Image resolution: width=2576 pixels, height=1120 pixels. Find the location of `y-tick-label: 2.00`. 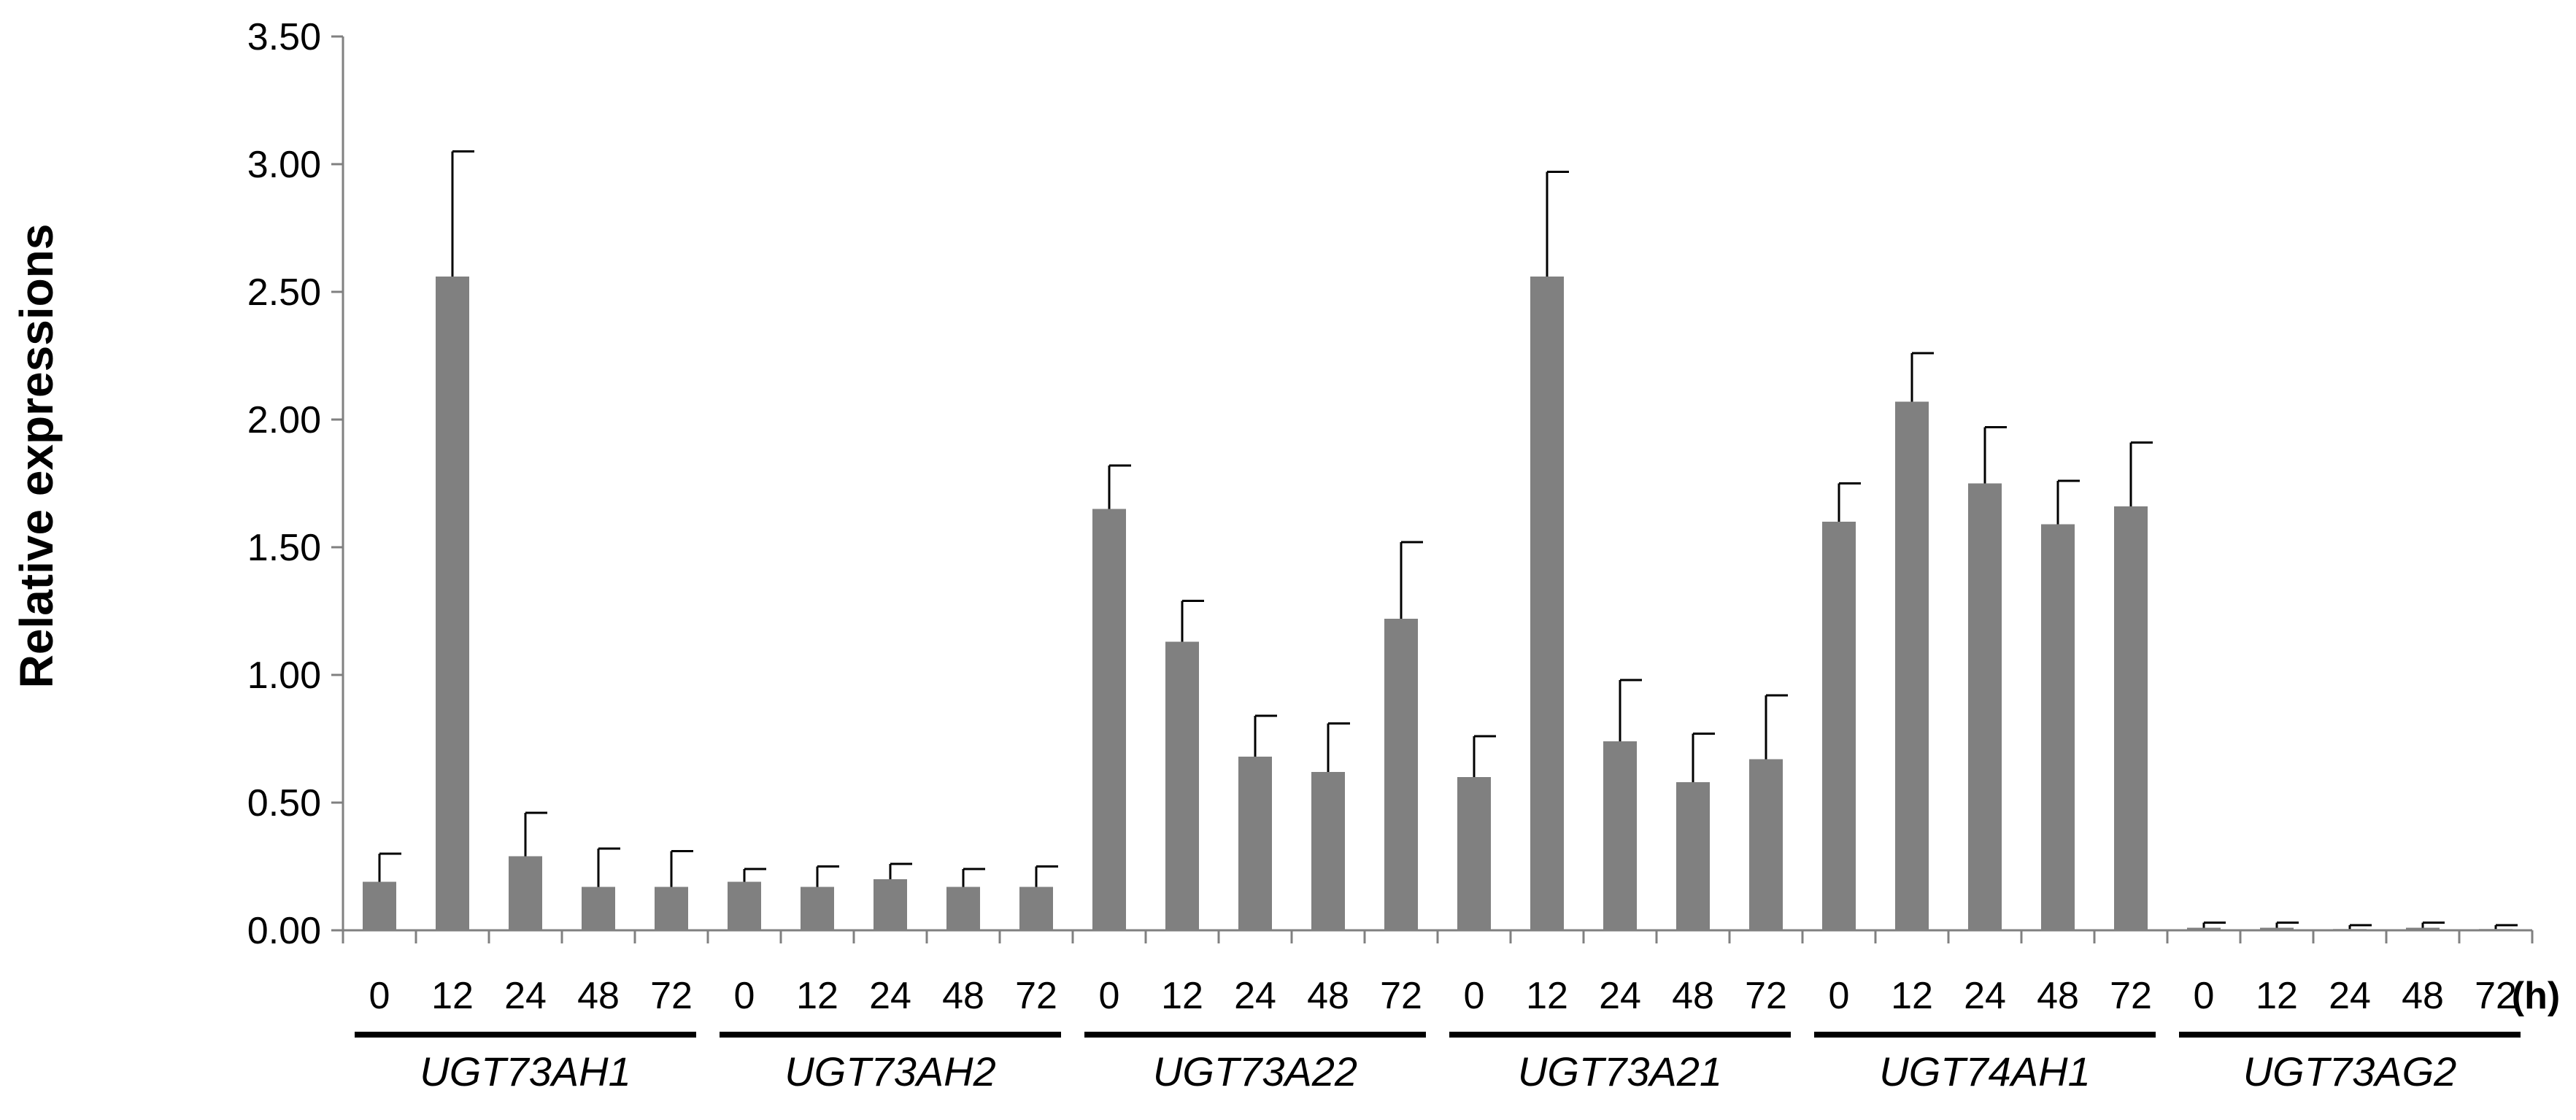

y-tick-label: 2.00 is located at coordinates (284, 420).